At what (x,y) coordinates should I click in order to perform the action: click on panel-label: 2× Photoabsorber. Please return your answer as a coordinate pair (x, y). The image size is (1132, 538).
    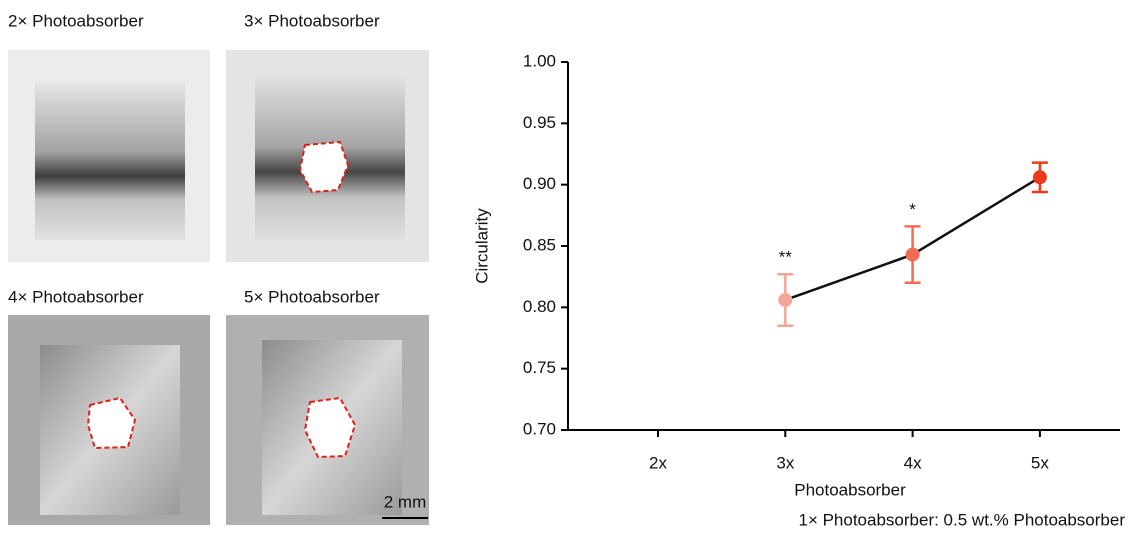
    Looking at the image, I should click on (76, 20).